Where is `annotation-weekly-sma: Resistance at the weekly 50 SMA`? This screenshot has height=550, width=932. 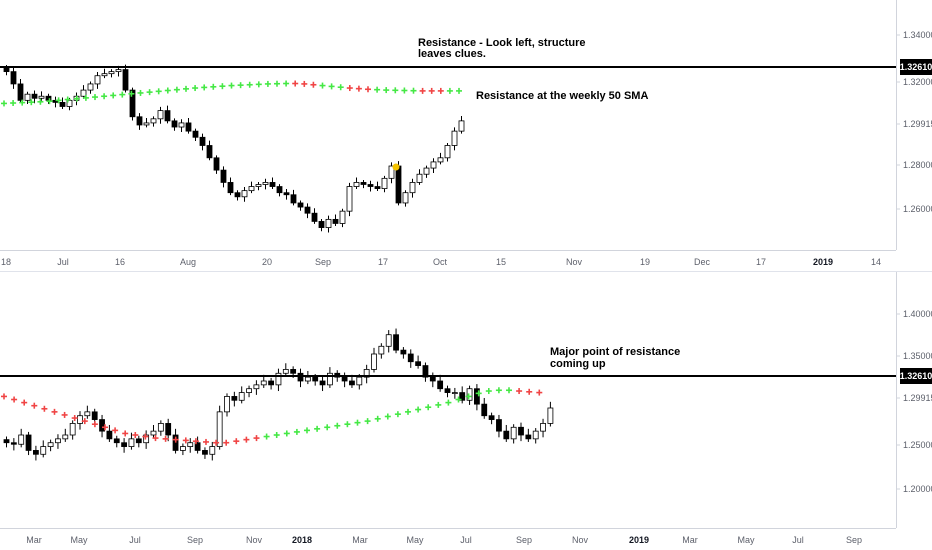 annotation-weekly-sma: Resistance at the weekly 50 SMA is located at coordinates (562, 96).